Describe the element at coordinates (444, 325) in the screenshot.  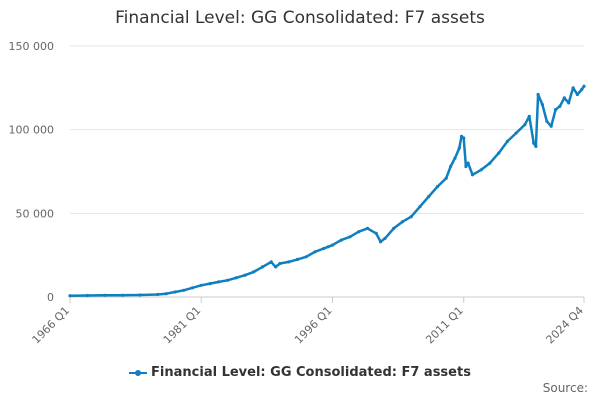
I see `x-tick-label: 2011 Q1` at that location.